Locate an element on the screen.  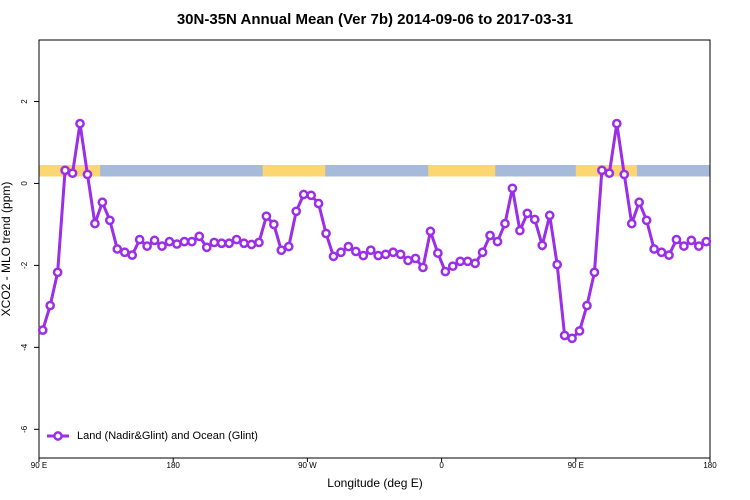
x-axis-label: Longitude (deg E) is located at coordinates (374, 483).